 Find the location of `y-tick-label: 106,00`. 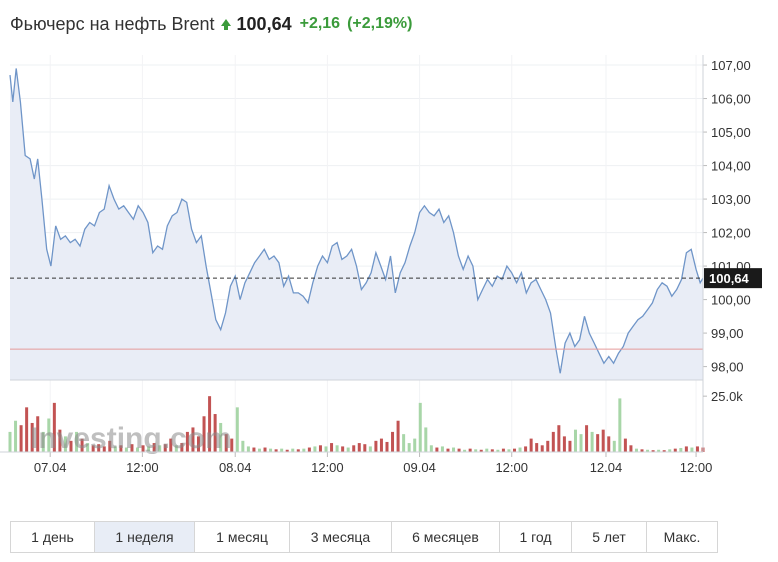

y-tick-label: 106,00 is located at coordinates (731, 99).